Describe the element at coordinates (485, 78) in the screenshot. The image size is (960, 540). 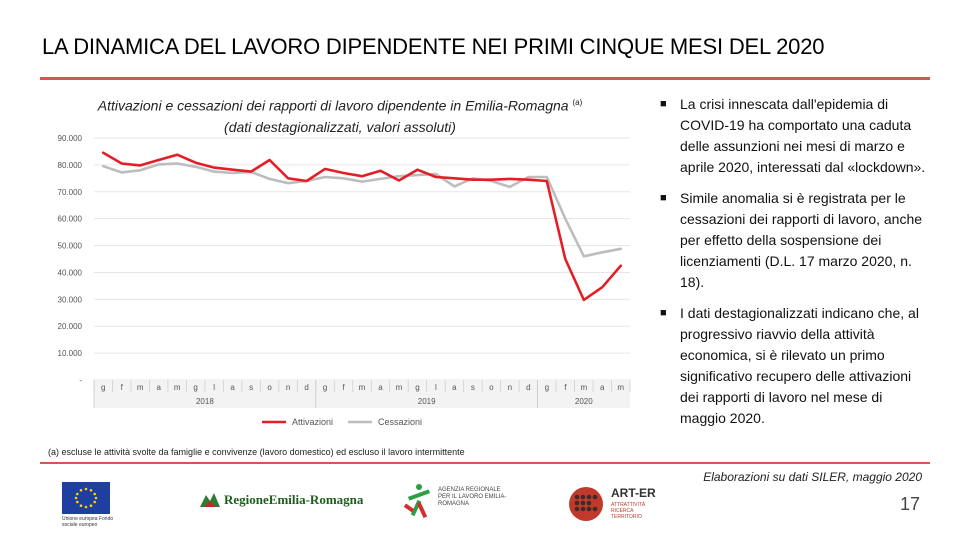
I see `title-divider` at that location.